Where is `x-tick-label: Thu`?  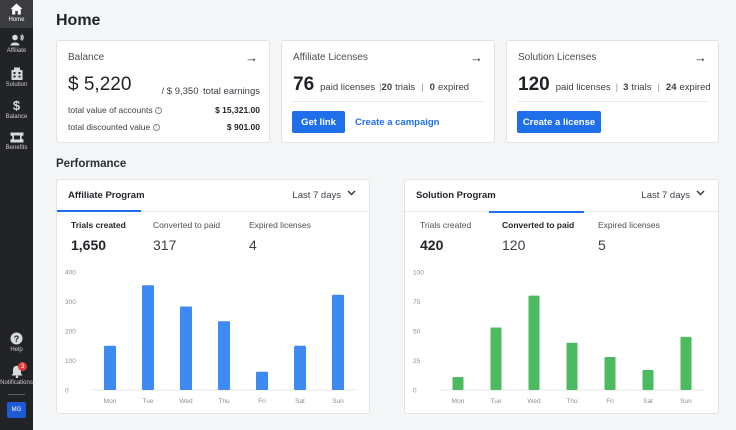 x-tick-label: Thu is located at coordinates (572, 401).